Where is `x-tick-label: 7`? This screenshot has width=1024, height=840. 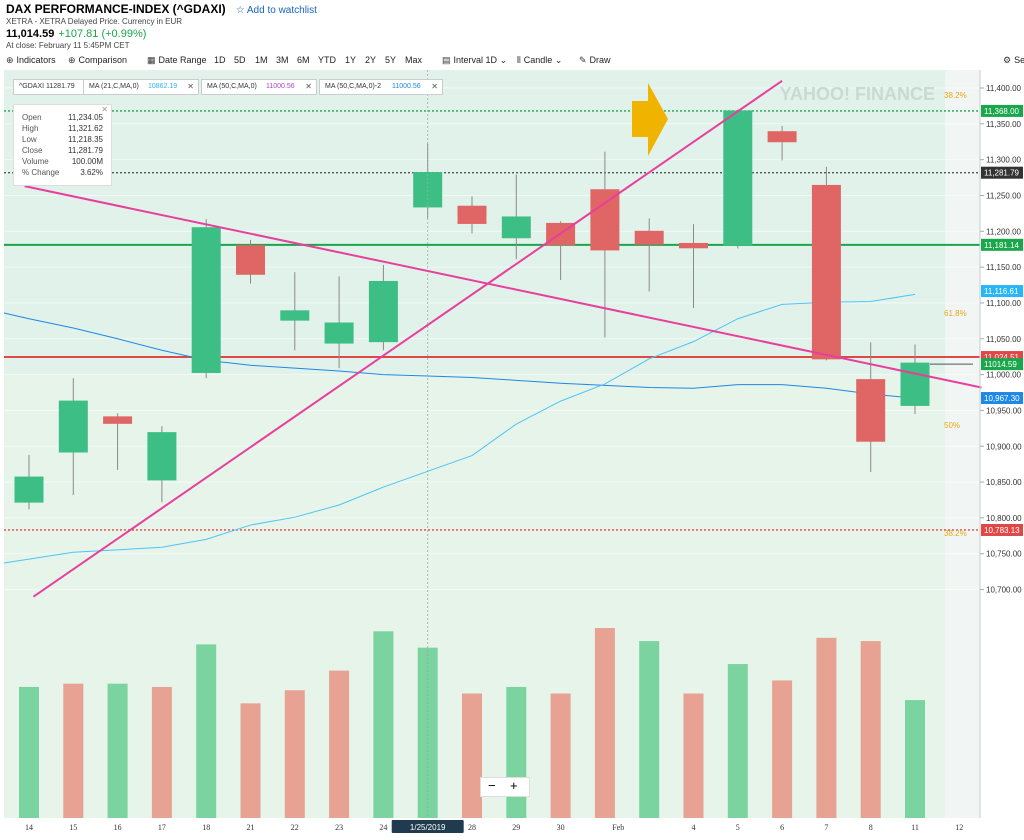
x-tick-label: 7 is located at coordinates (826, 827).